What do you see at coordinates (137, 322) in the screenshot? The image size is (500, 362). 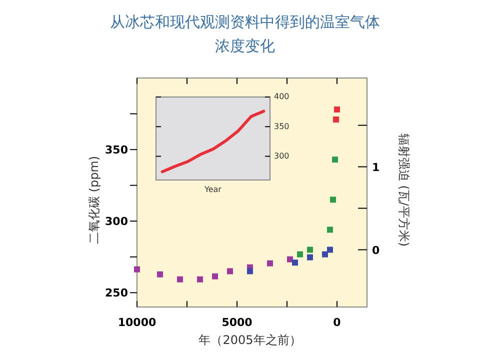 I see `x-tick-label: 10000` at bounding box center [137, 322].